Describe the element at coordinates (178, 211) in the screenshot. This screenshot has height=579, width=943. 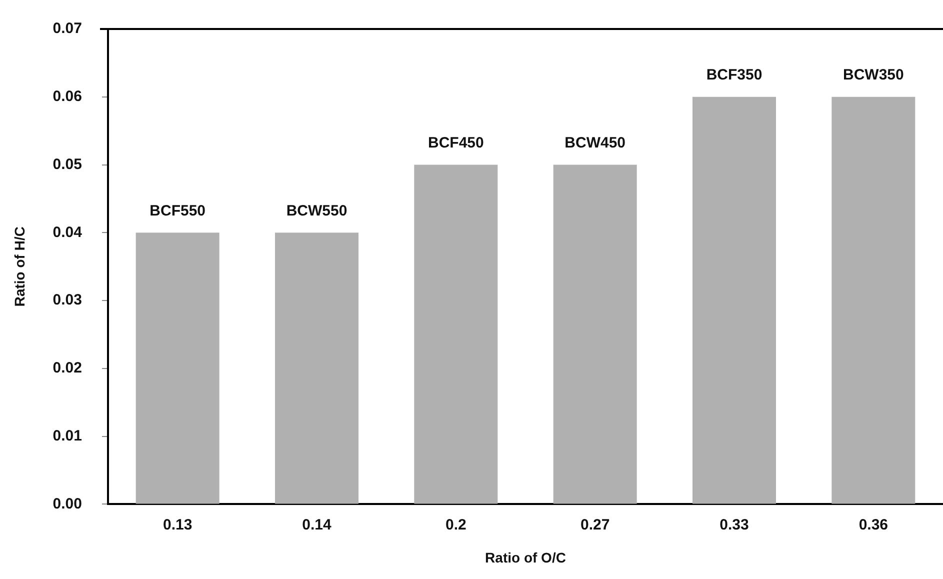
I see `annotation: BCF550` at that location.